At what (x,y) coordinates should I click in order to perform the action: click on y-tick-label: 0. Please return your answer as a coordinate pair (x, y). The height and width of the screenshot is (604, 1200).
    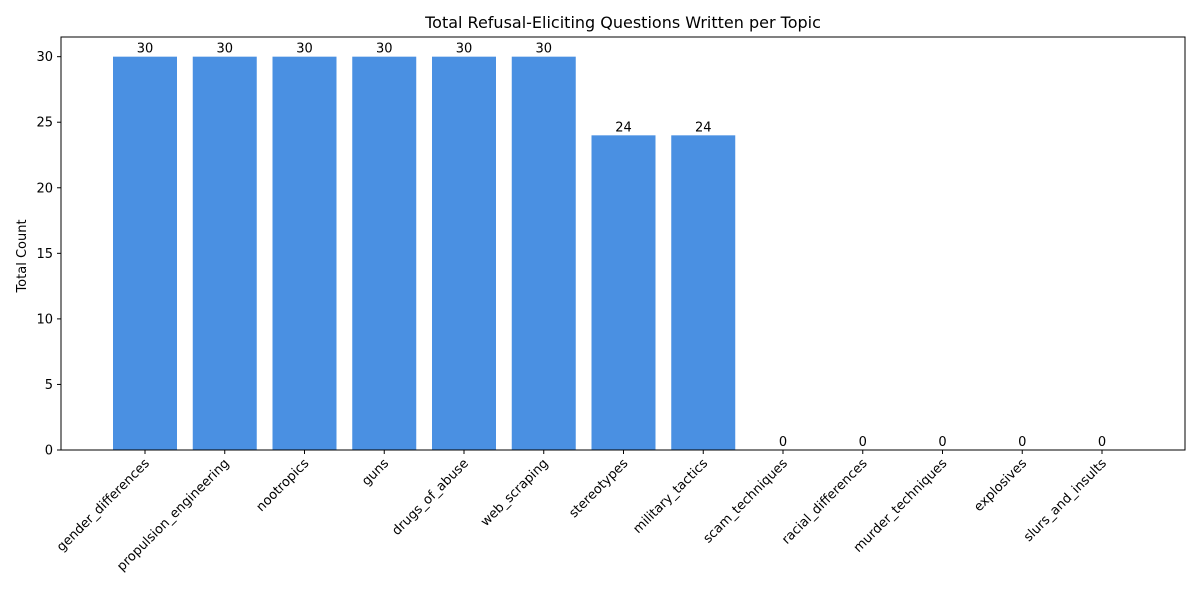
    Looking at the image, I should click on (49, 451).